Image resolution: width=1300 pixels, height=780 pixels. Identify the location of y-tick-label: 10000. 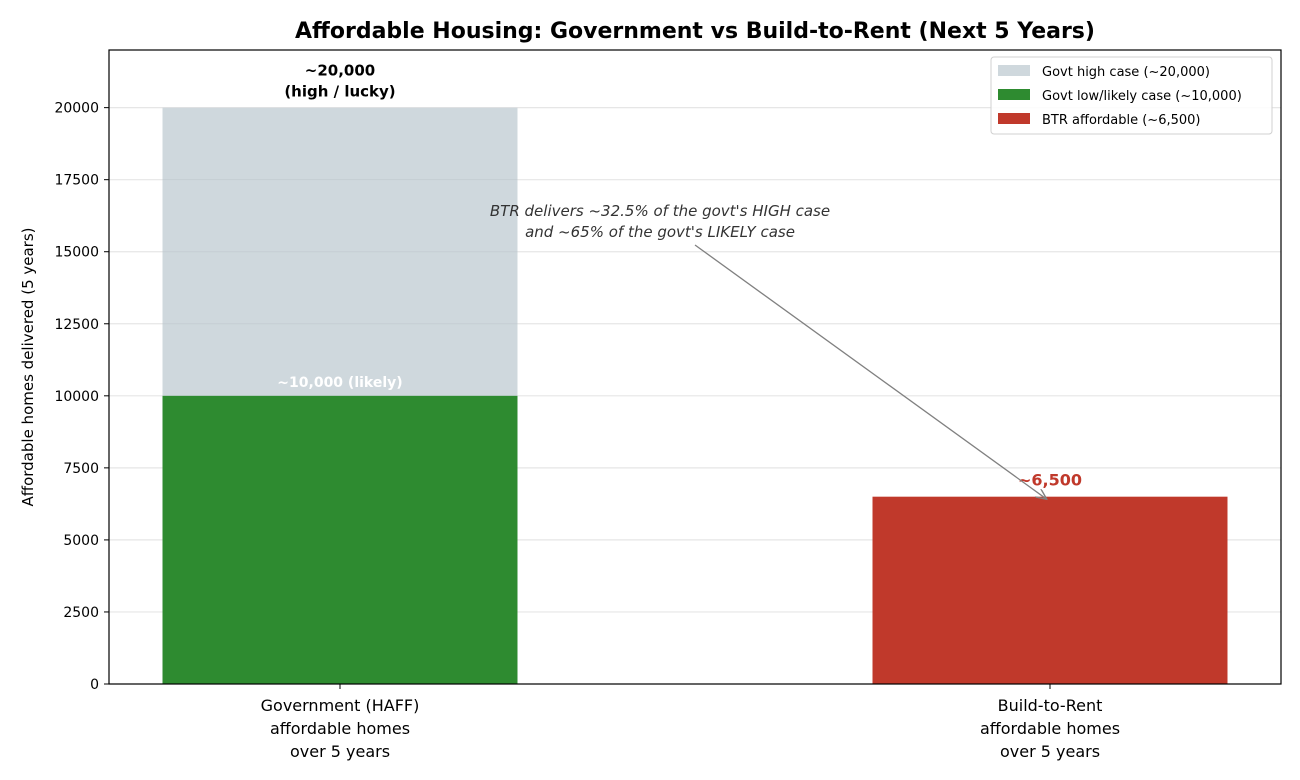
(76, 397).